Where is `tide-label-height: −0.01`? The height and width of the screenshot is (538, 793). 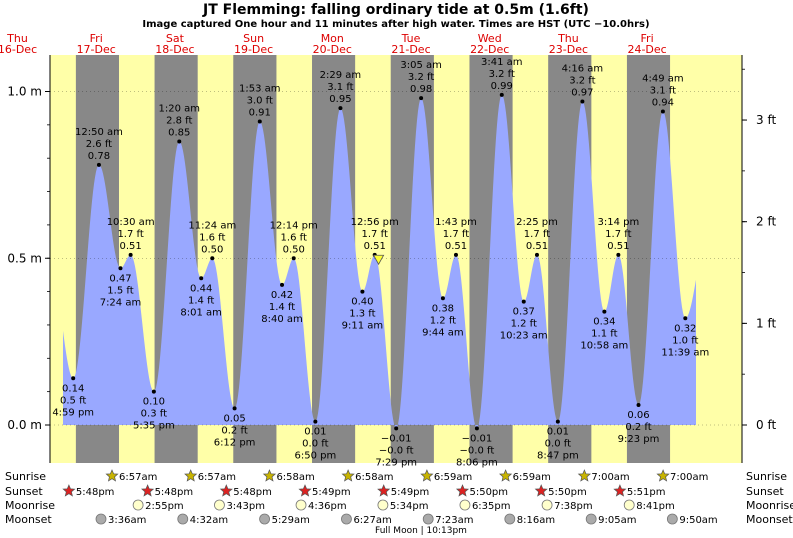
tide-label-height: −0.01 is located at coordinates (477, 438).